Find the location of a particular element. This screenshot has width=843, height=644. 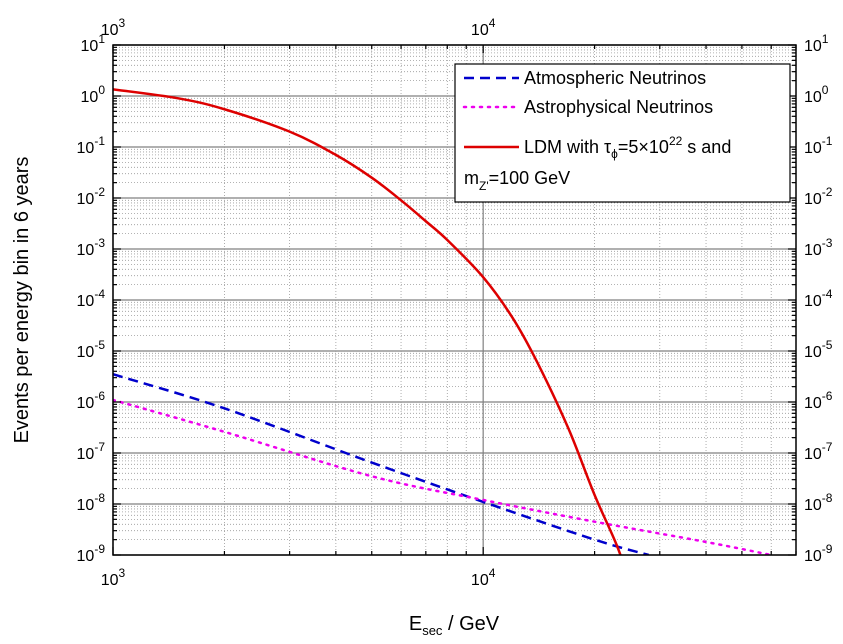

x-tick-label-top: 10³ is located at coordinates (113, 27).